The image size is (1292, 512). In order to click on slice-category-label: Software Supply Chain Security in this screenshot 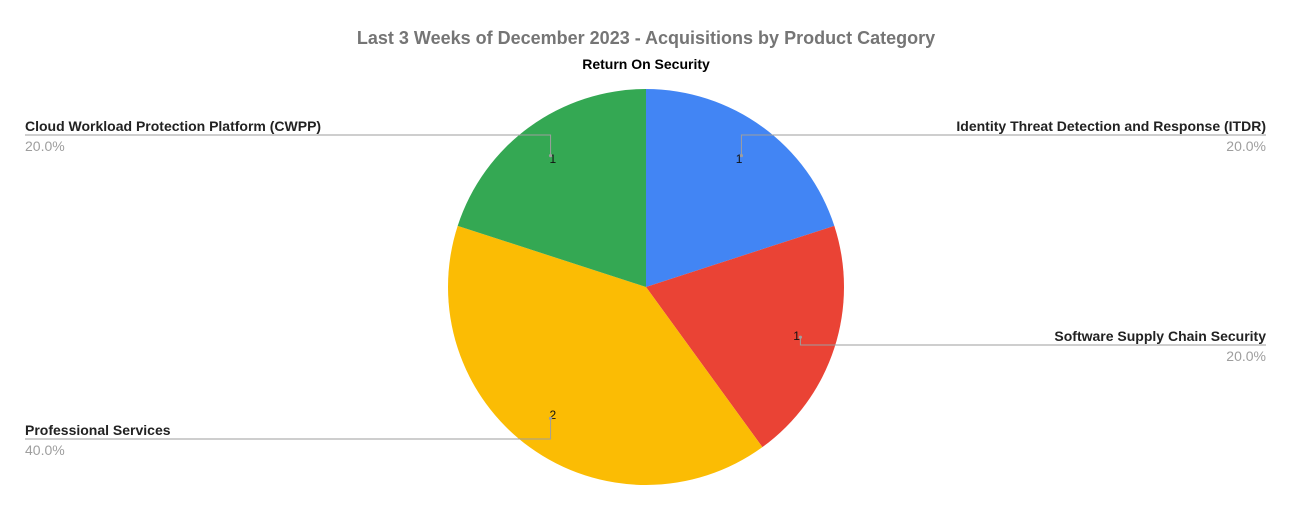, I will do `click(1160, 336)`.